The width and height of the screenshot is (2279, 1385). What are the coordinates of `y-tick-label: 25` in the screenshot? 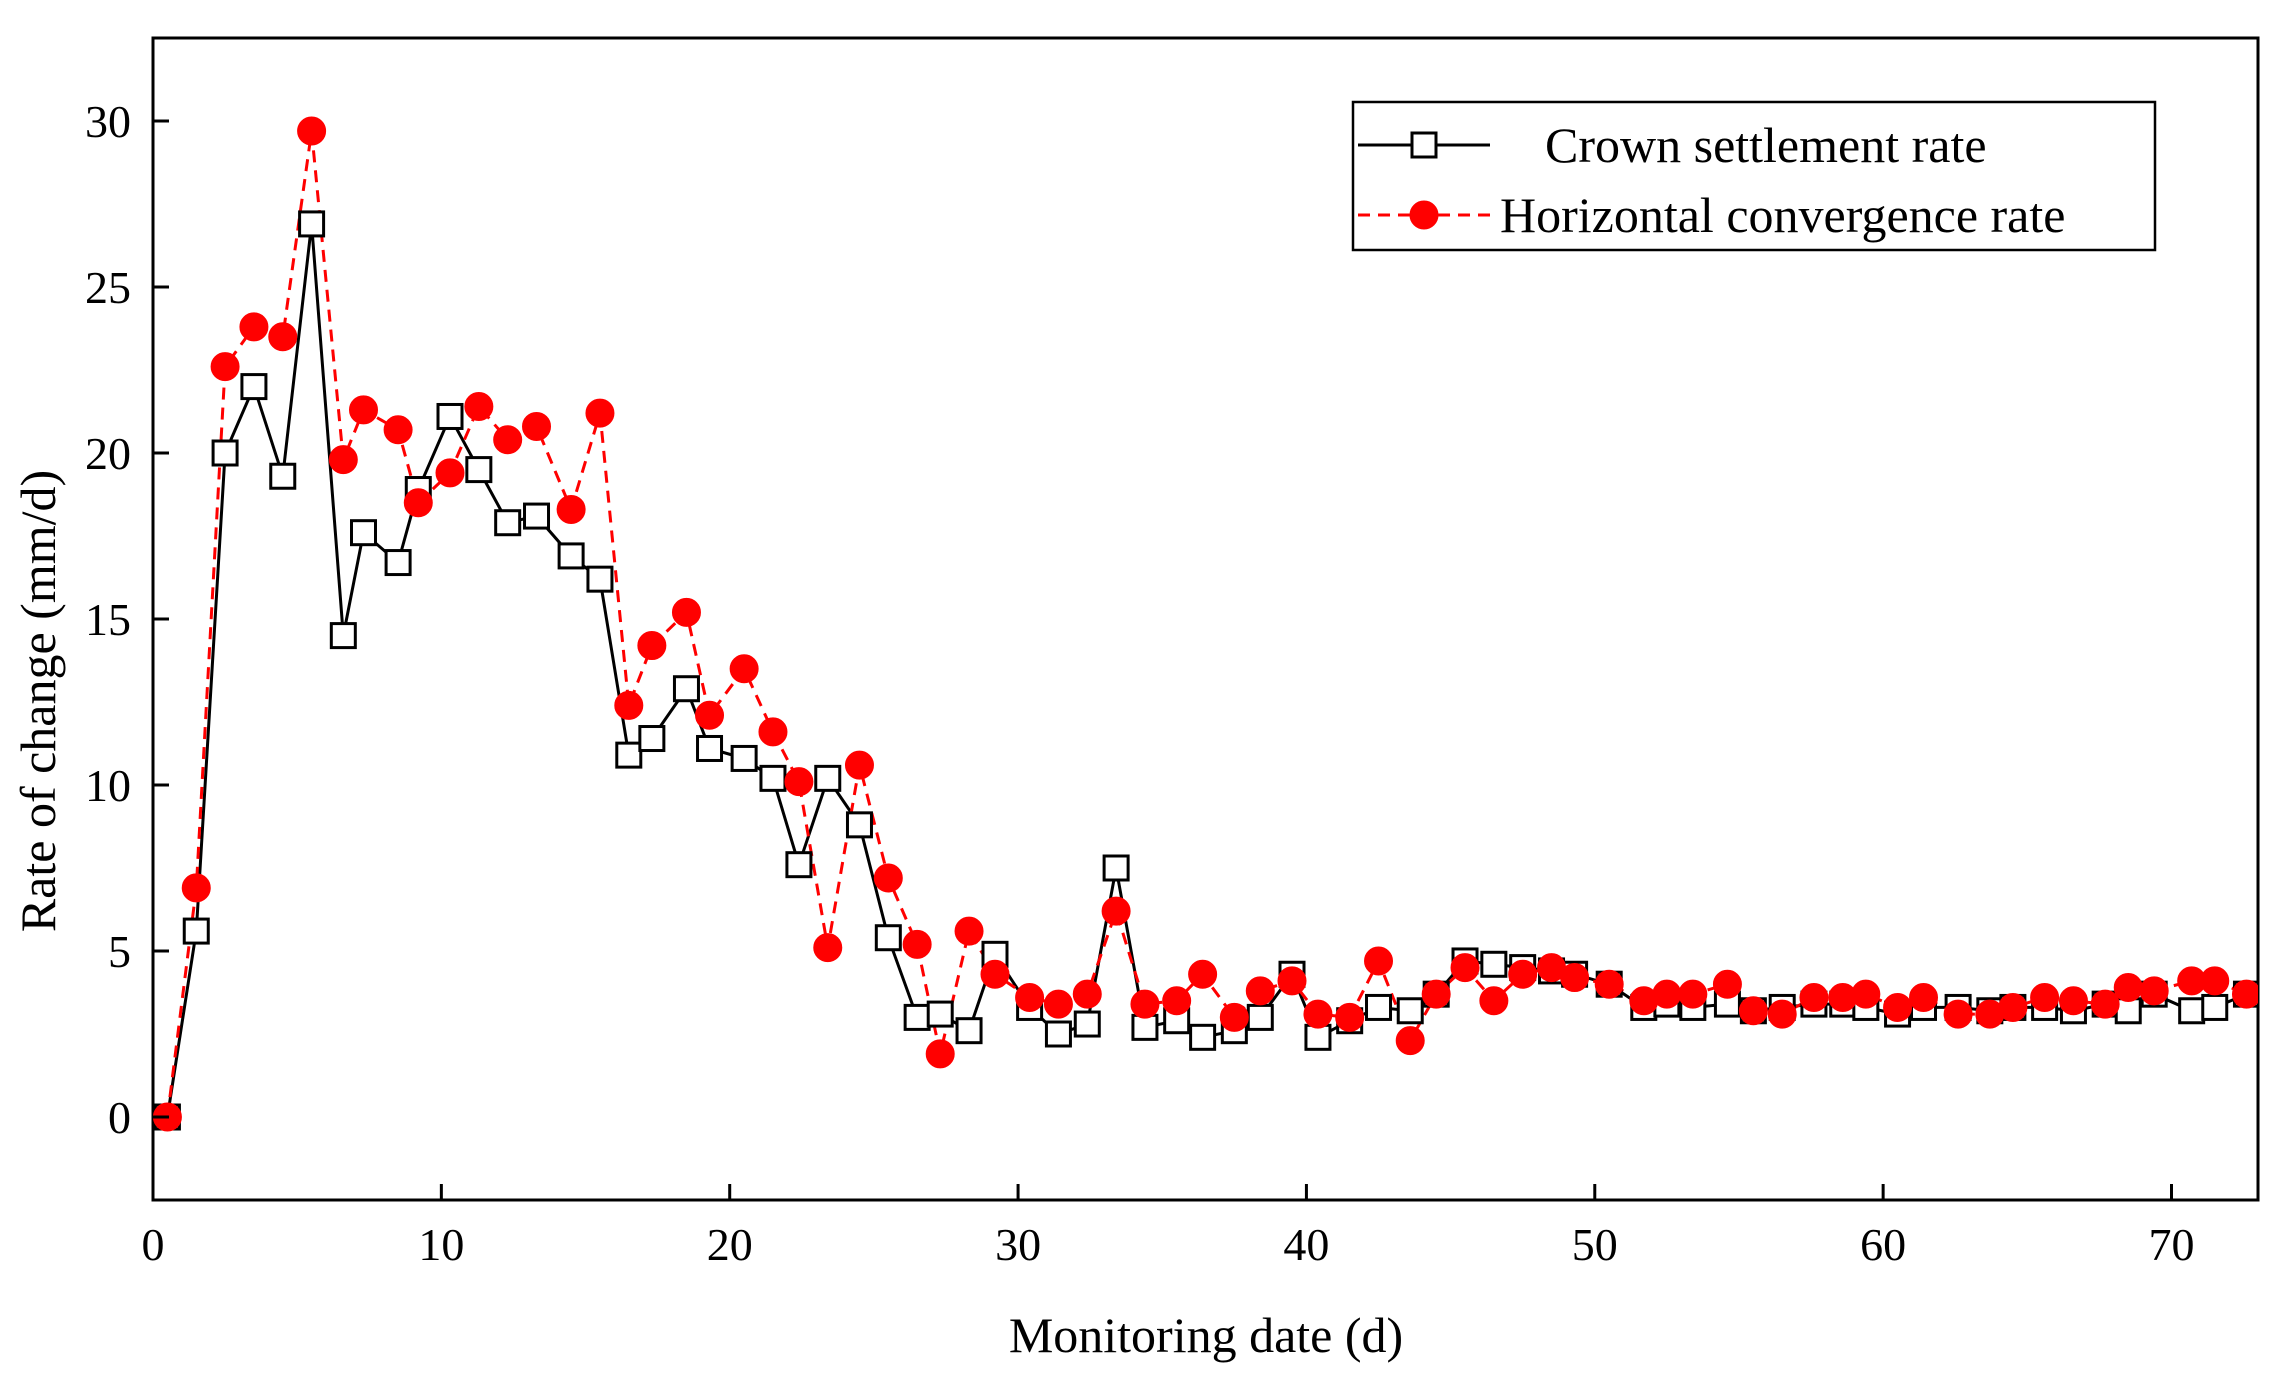 It's located at (108, 287).